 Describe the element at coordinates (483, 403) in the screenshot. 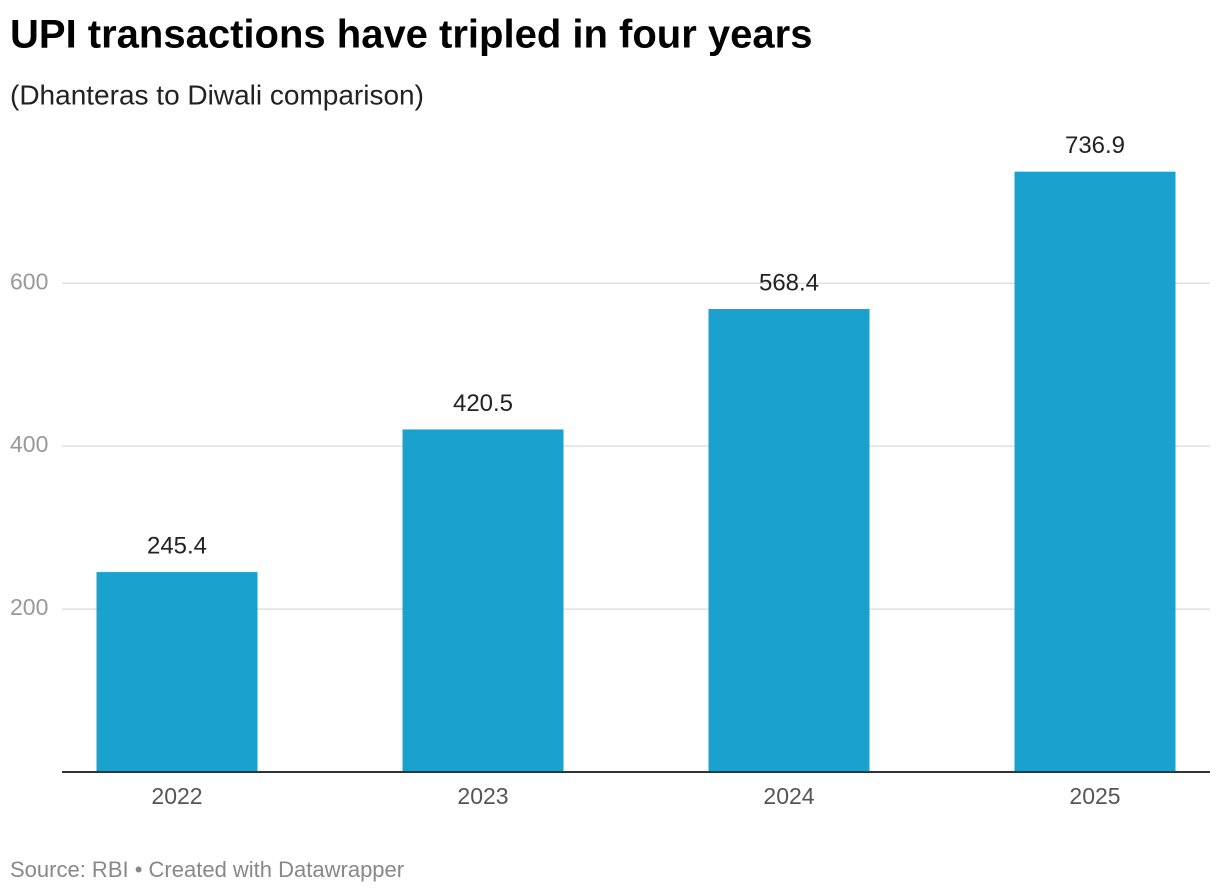

I see `value-label: 420.5` at that location.